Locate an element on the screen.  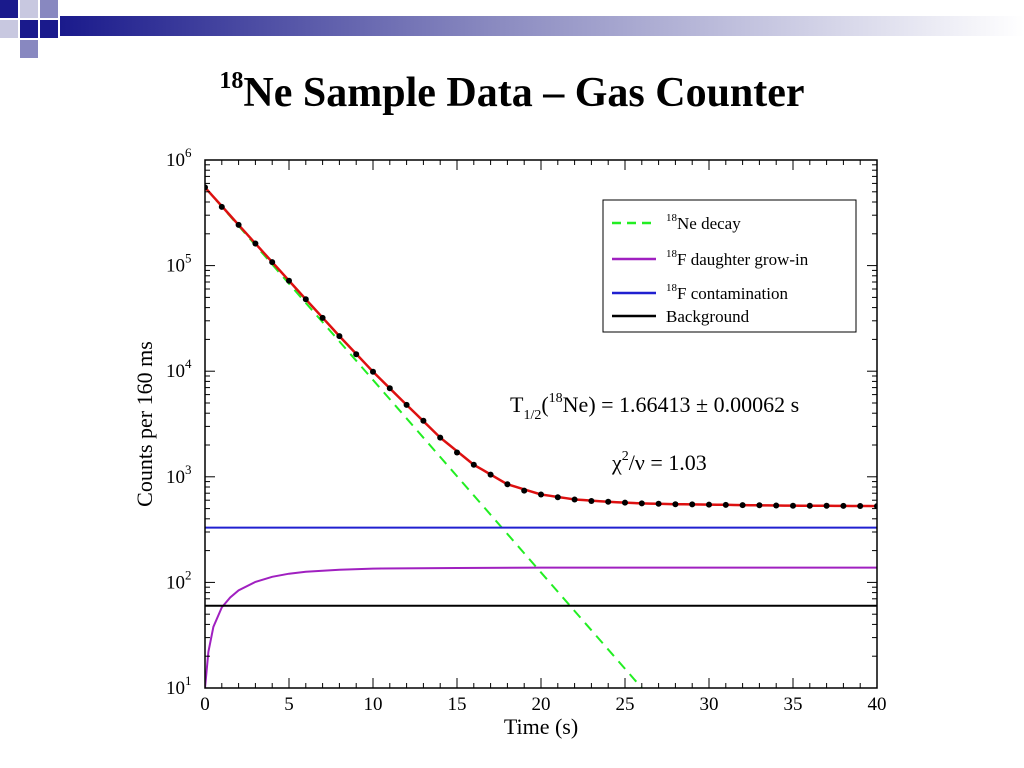
legend-label-ne-decay: 18Ne decay is located at coordinates (703, 222).